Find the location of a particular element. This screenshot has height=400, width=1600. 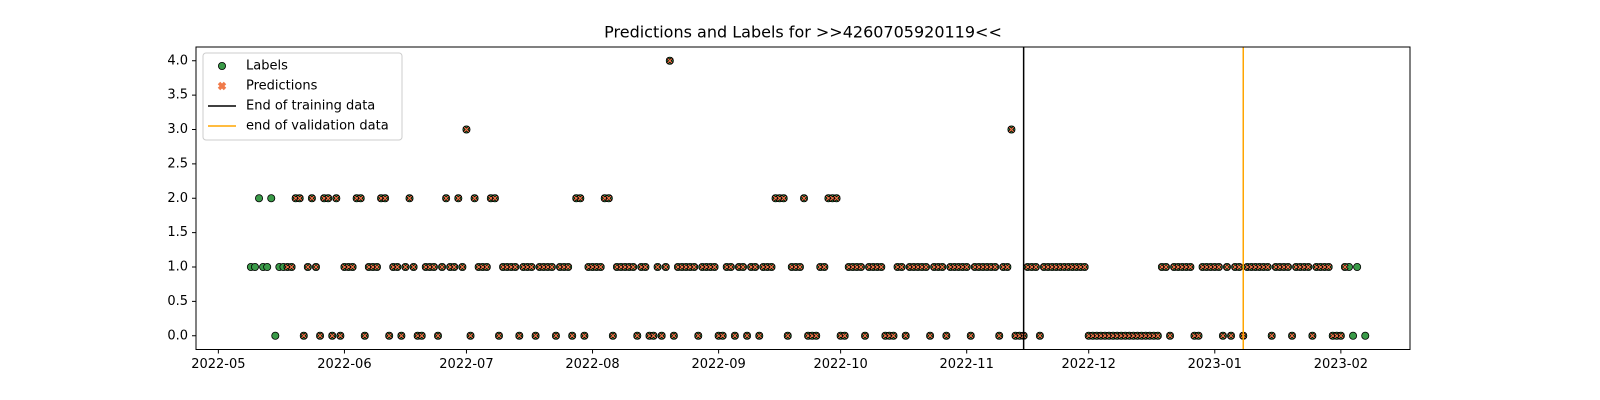

legend-label: Predictions is located at coordinates (282, 86).